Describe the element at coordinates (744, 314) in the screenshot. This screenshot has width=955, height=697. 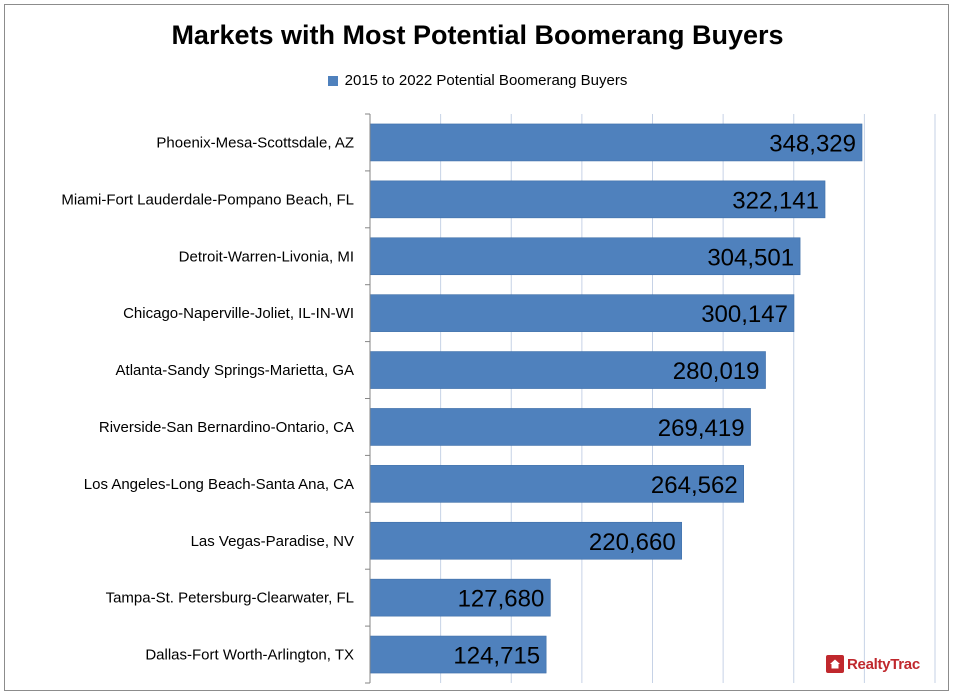
I see `data-label: 300,147` at that location.